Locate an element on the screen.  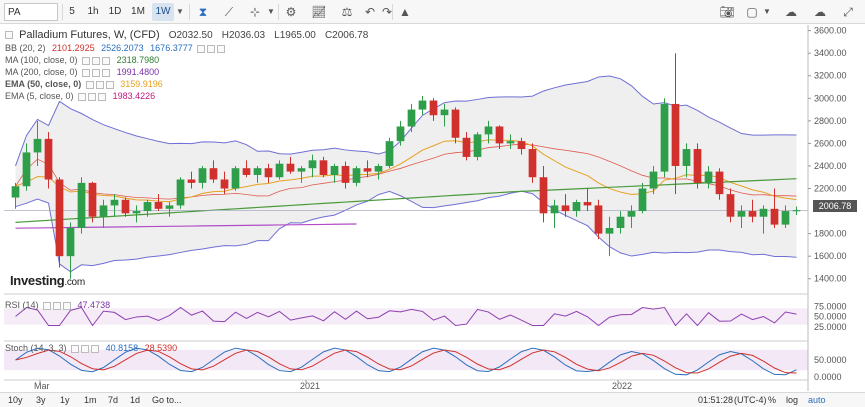
range-1d-button: 1d is located at coordinates (135, 400).